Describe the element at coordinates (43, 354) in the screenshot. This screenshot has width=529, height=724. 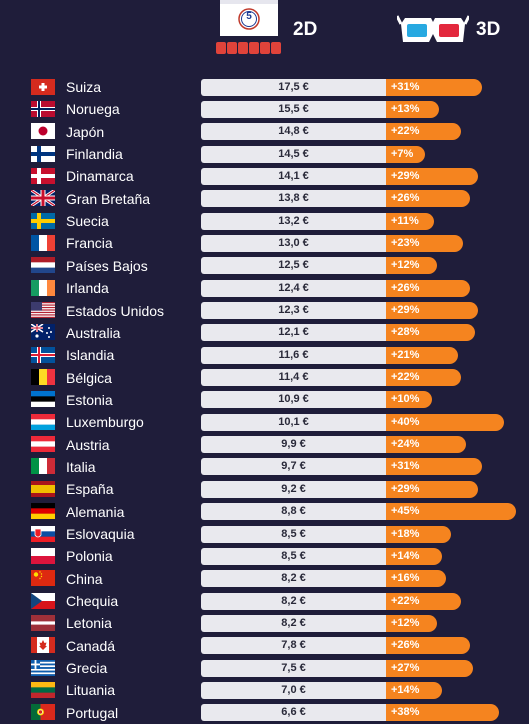
I see `iceland-flag` at that location.